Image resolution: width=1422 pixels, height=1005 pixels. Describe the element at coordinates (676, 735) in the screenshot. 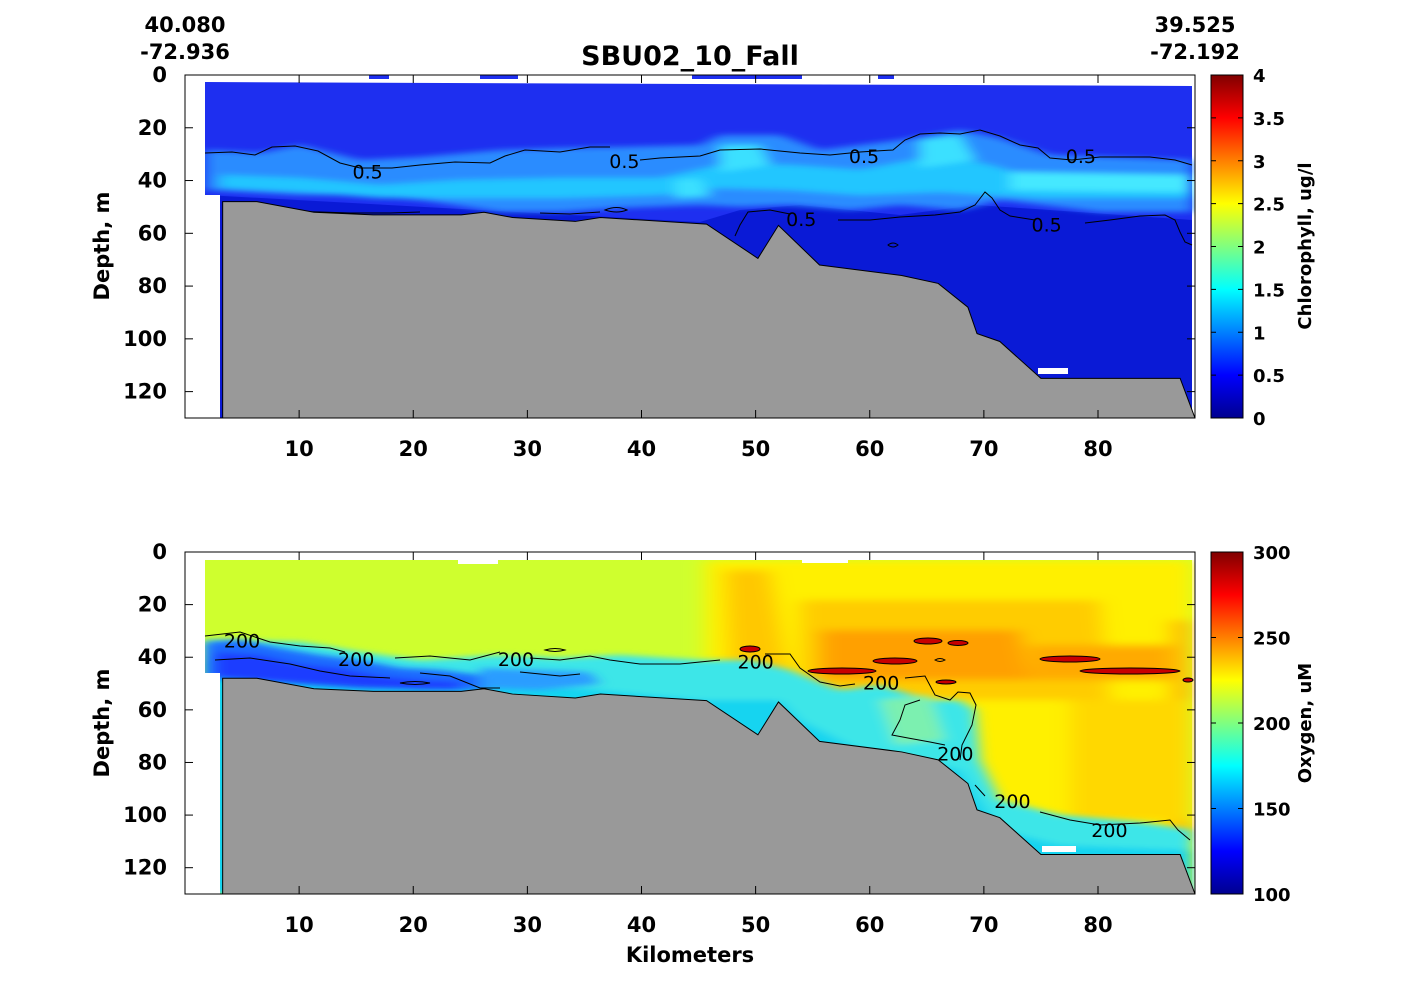

I see `oxygen-contour-labels: 200 200 200 200 200 200 200 200` at that location.